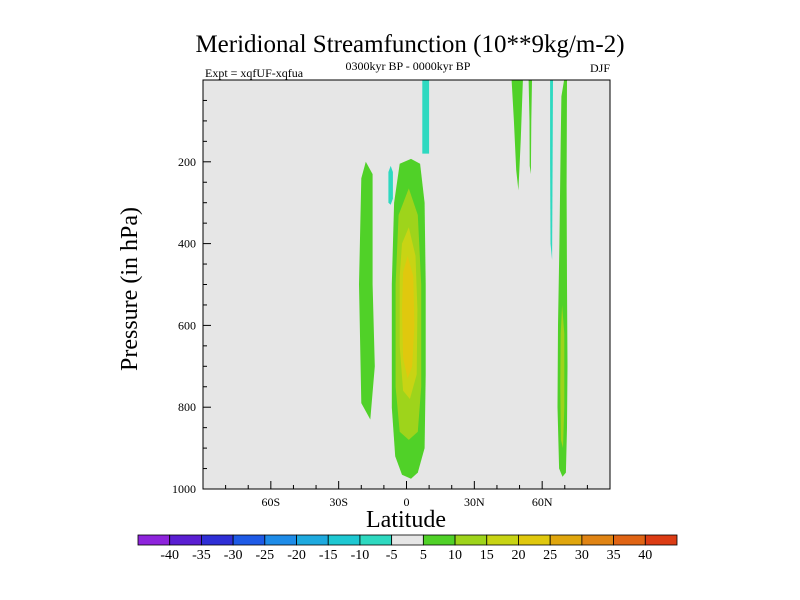 The height and width of the screenshot is (600, 800). What do you see at coordinates (201, 555) in the screenshot?
I see `colorbar-label: -35` at bounding box center [201, 555].